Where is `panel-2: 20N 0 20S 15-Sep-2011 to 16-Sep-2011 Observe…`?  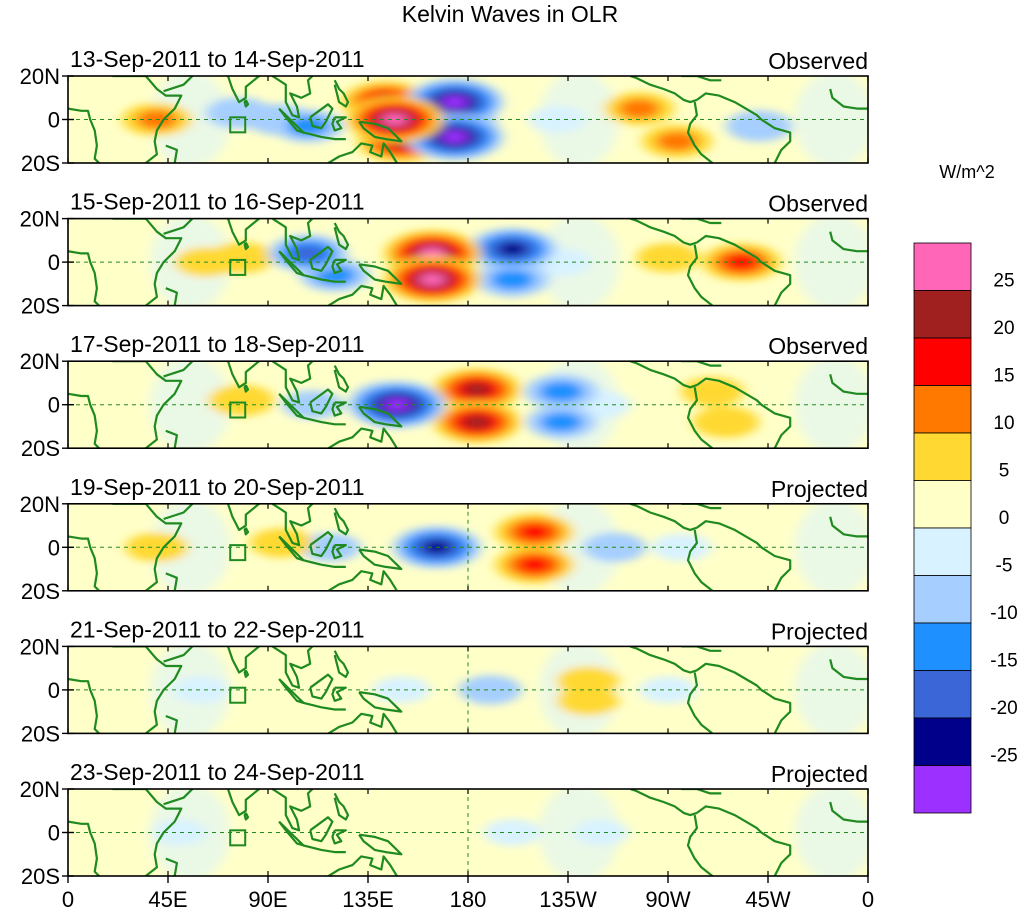
panel-2: 20N 0 20S 15-Sep-2011 to 16-Sep-2011 Observe… is located at coordinates (444, 254).